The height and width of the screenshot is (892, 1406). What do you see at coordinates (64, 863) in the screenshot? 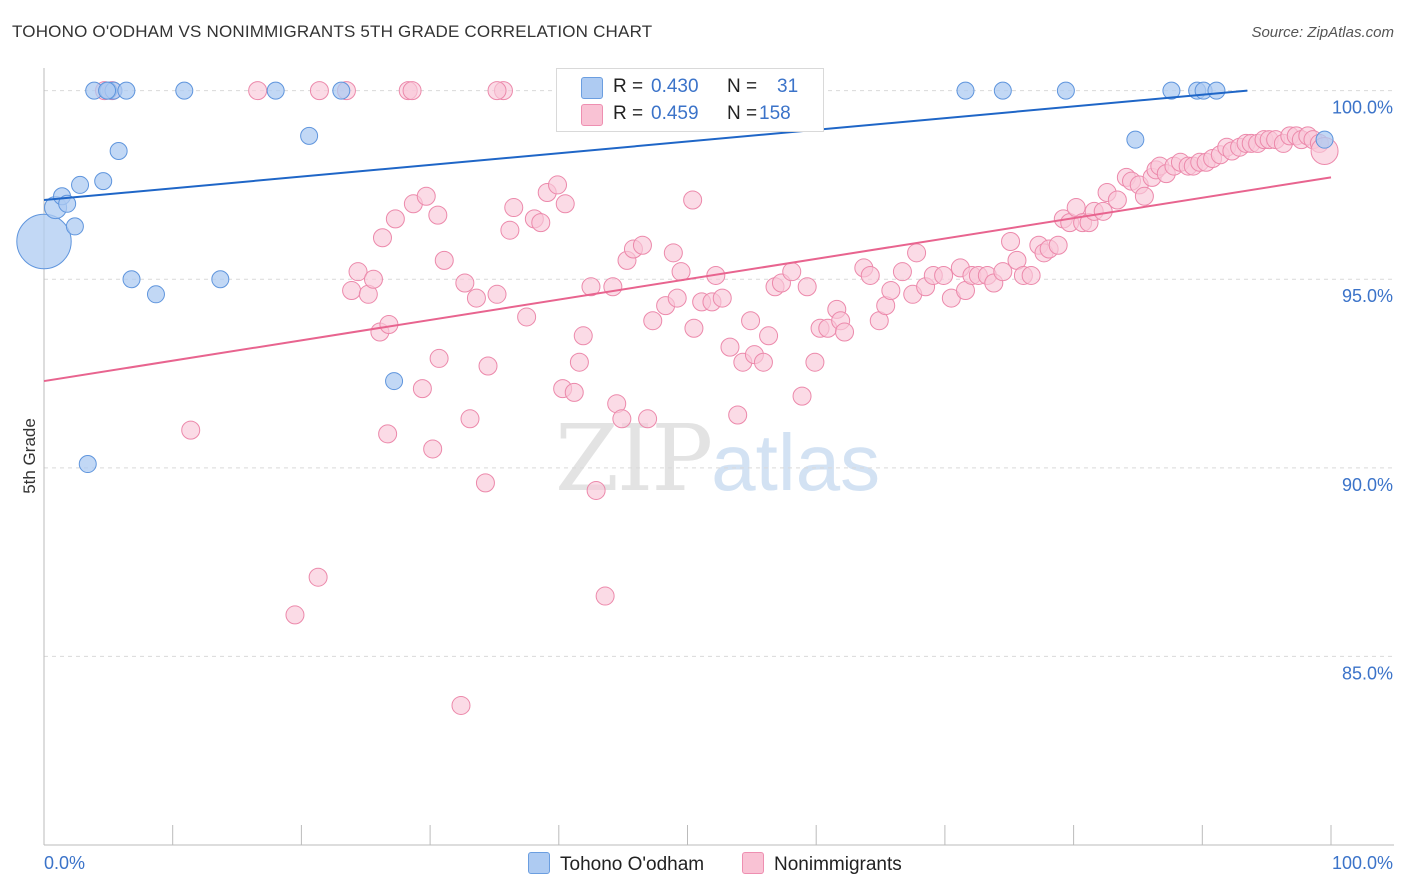
I see `x-tick-label: 0.0%` at bounding box center [64, 863].